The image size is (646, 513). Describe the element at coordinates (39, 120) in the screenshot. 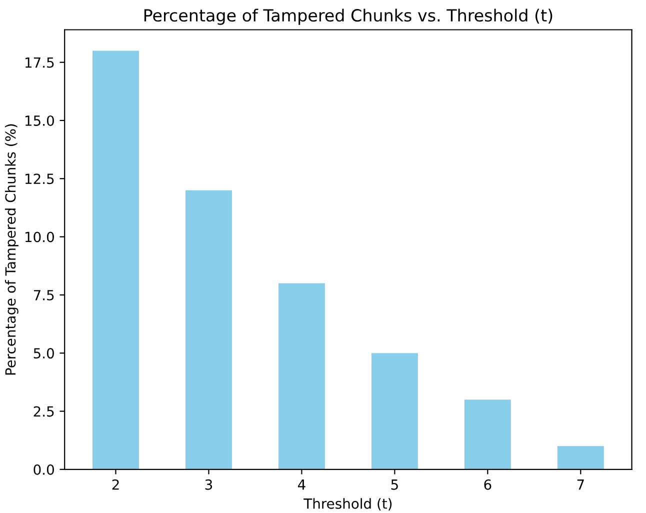

I see `y-tick-label: 15.0` at that location.